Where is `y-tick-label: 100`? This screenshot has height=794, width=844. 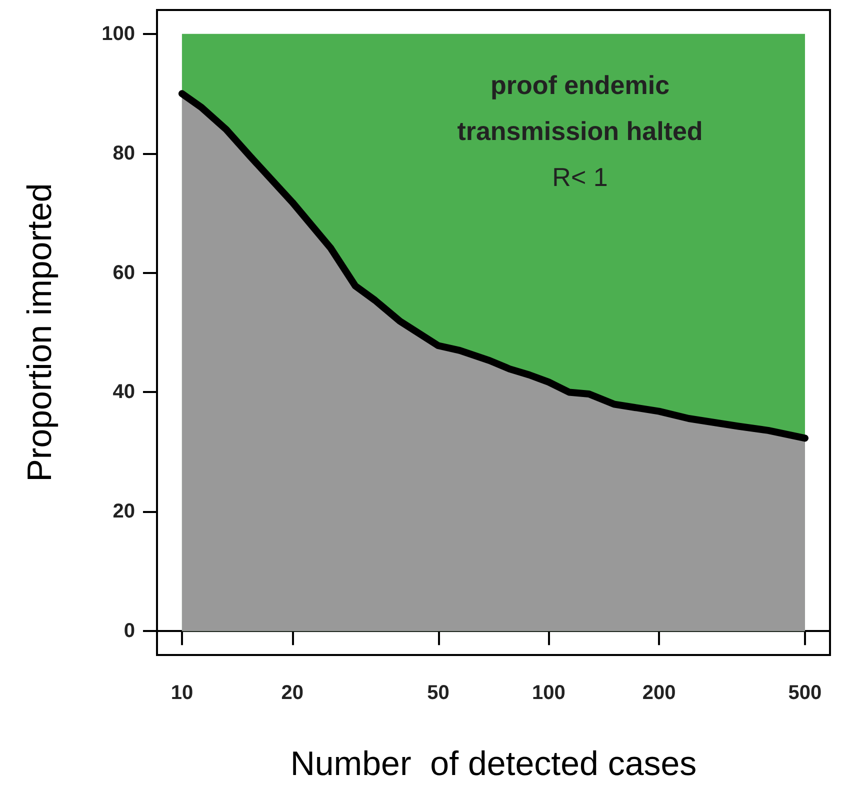
y-tick-label: 100 is located at coordinates (118, 33).